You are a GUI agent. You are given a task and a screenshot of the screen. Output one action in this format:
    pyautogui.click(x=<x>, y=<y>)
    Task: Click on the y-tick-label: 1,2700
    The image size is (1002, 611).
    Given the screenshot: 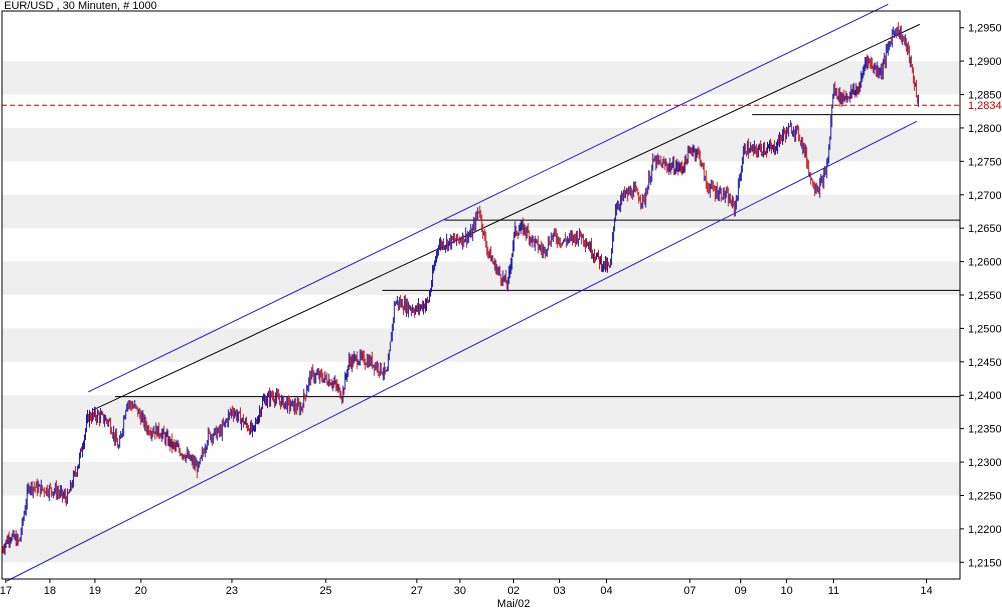 What is the action you would take?
    pyautogui.click(x=985, y=196)
    